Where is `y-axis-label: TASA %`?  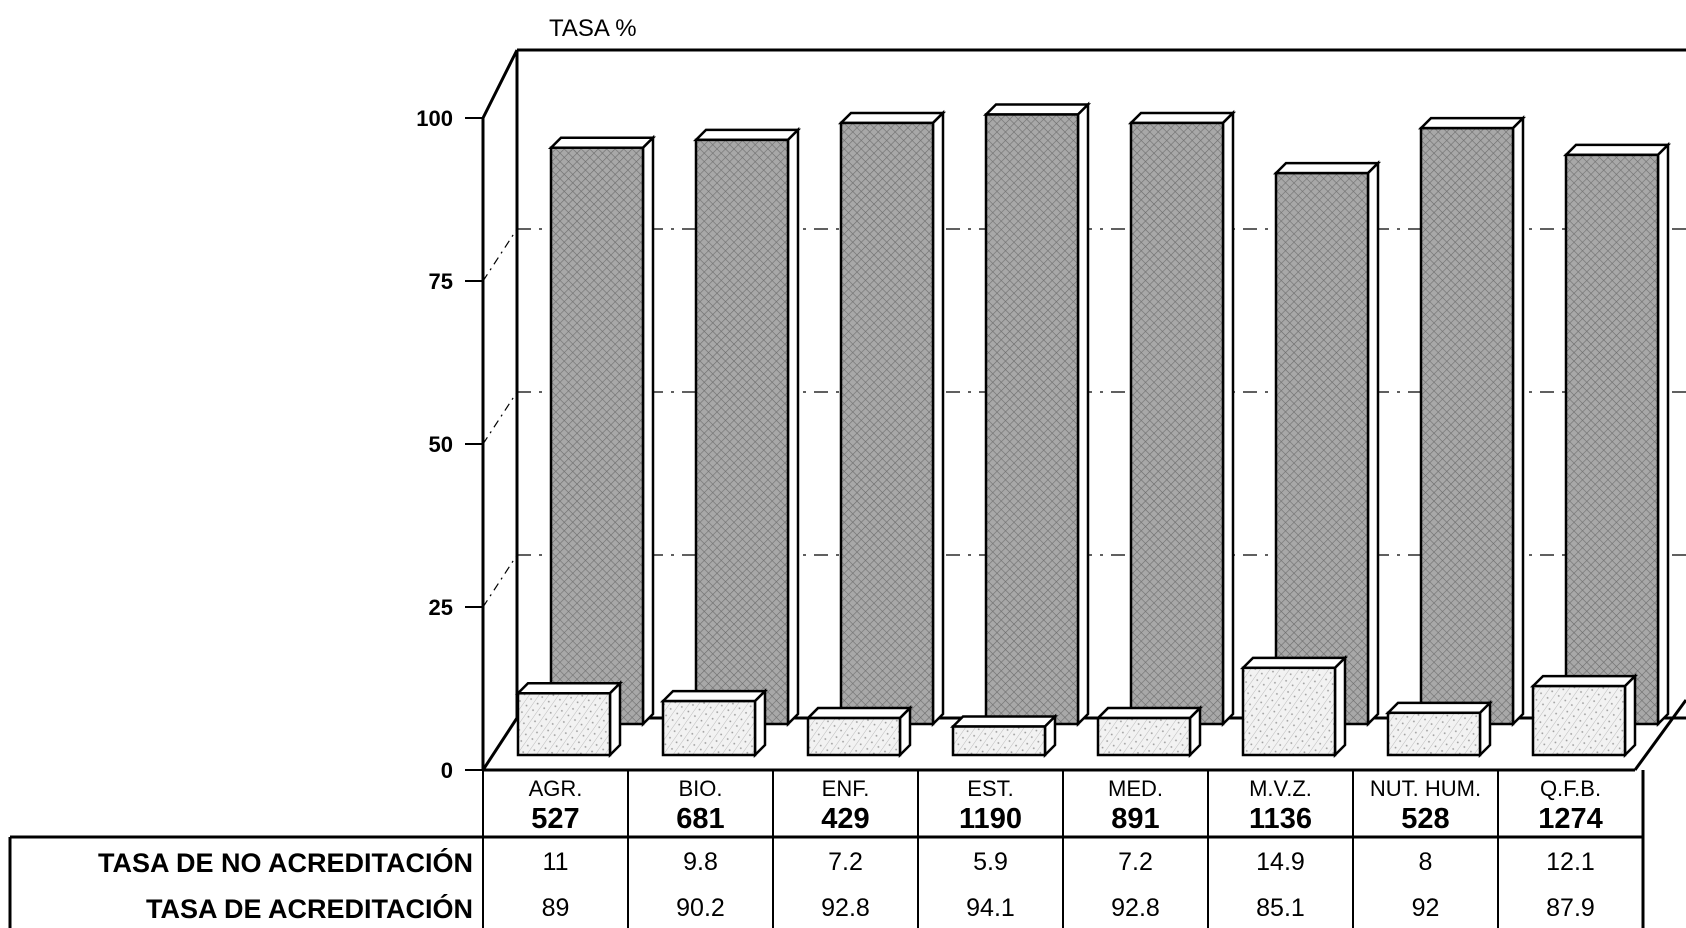 y-axis-label: TASA % is located at coordinates (593, 28).